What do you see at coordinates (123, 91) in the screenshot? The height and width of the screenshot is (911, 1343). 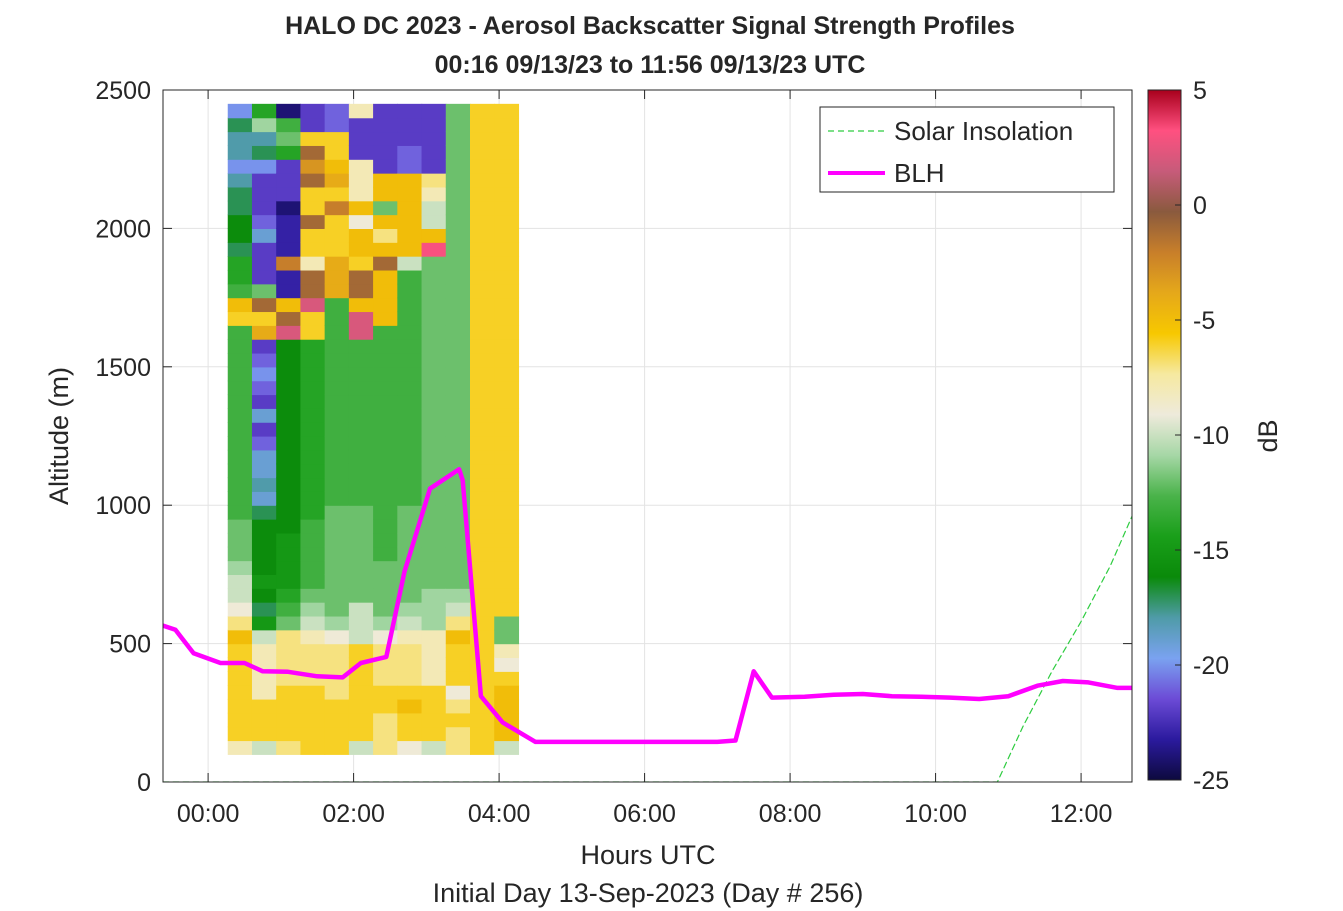 I see `y-tick-label: 2500` at bounding box center [123, 91].